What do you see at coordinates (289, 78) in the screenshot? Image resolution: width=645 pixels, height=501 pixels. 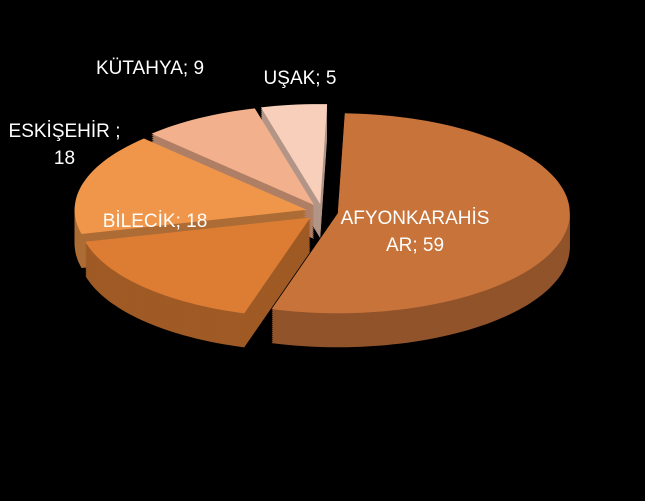 I see `category-name: UŞAK` at bounding box center [289, 78].